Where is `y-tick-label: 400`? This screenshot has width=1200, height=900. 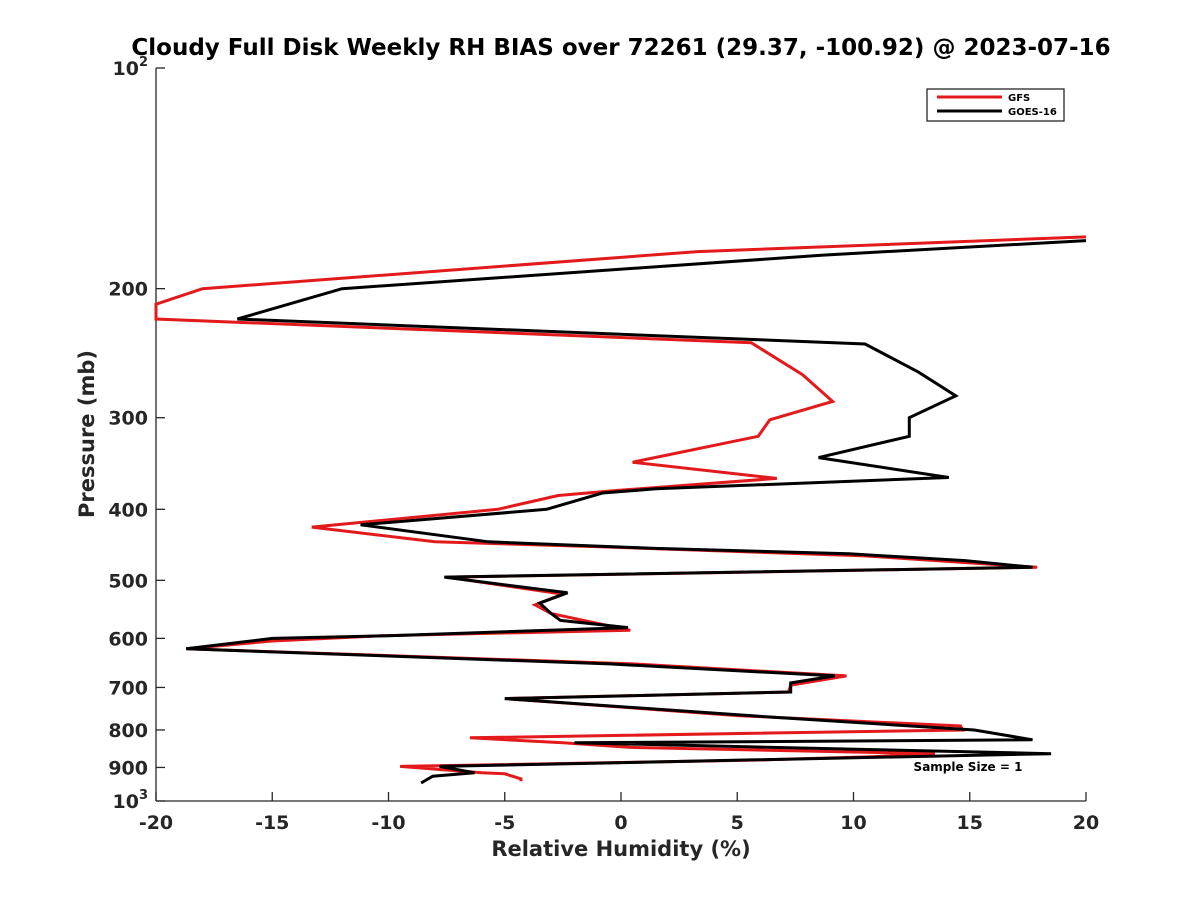 y-tick-label: 400 is located at coordinates (128, 510).